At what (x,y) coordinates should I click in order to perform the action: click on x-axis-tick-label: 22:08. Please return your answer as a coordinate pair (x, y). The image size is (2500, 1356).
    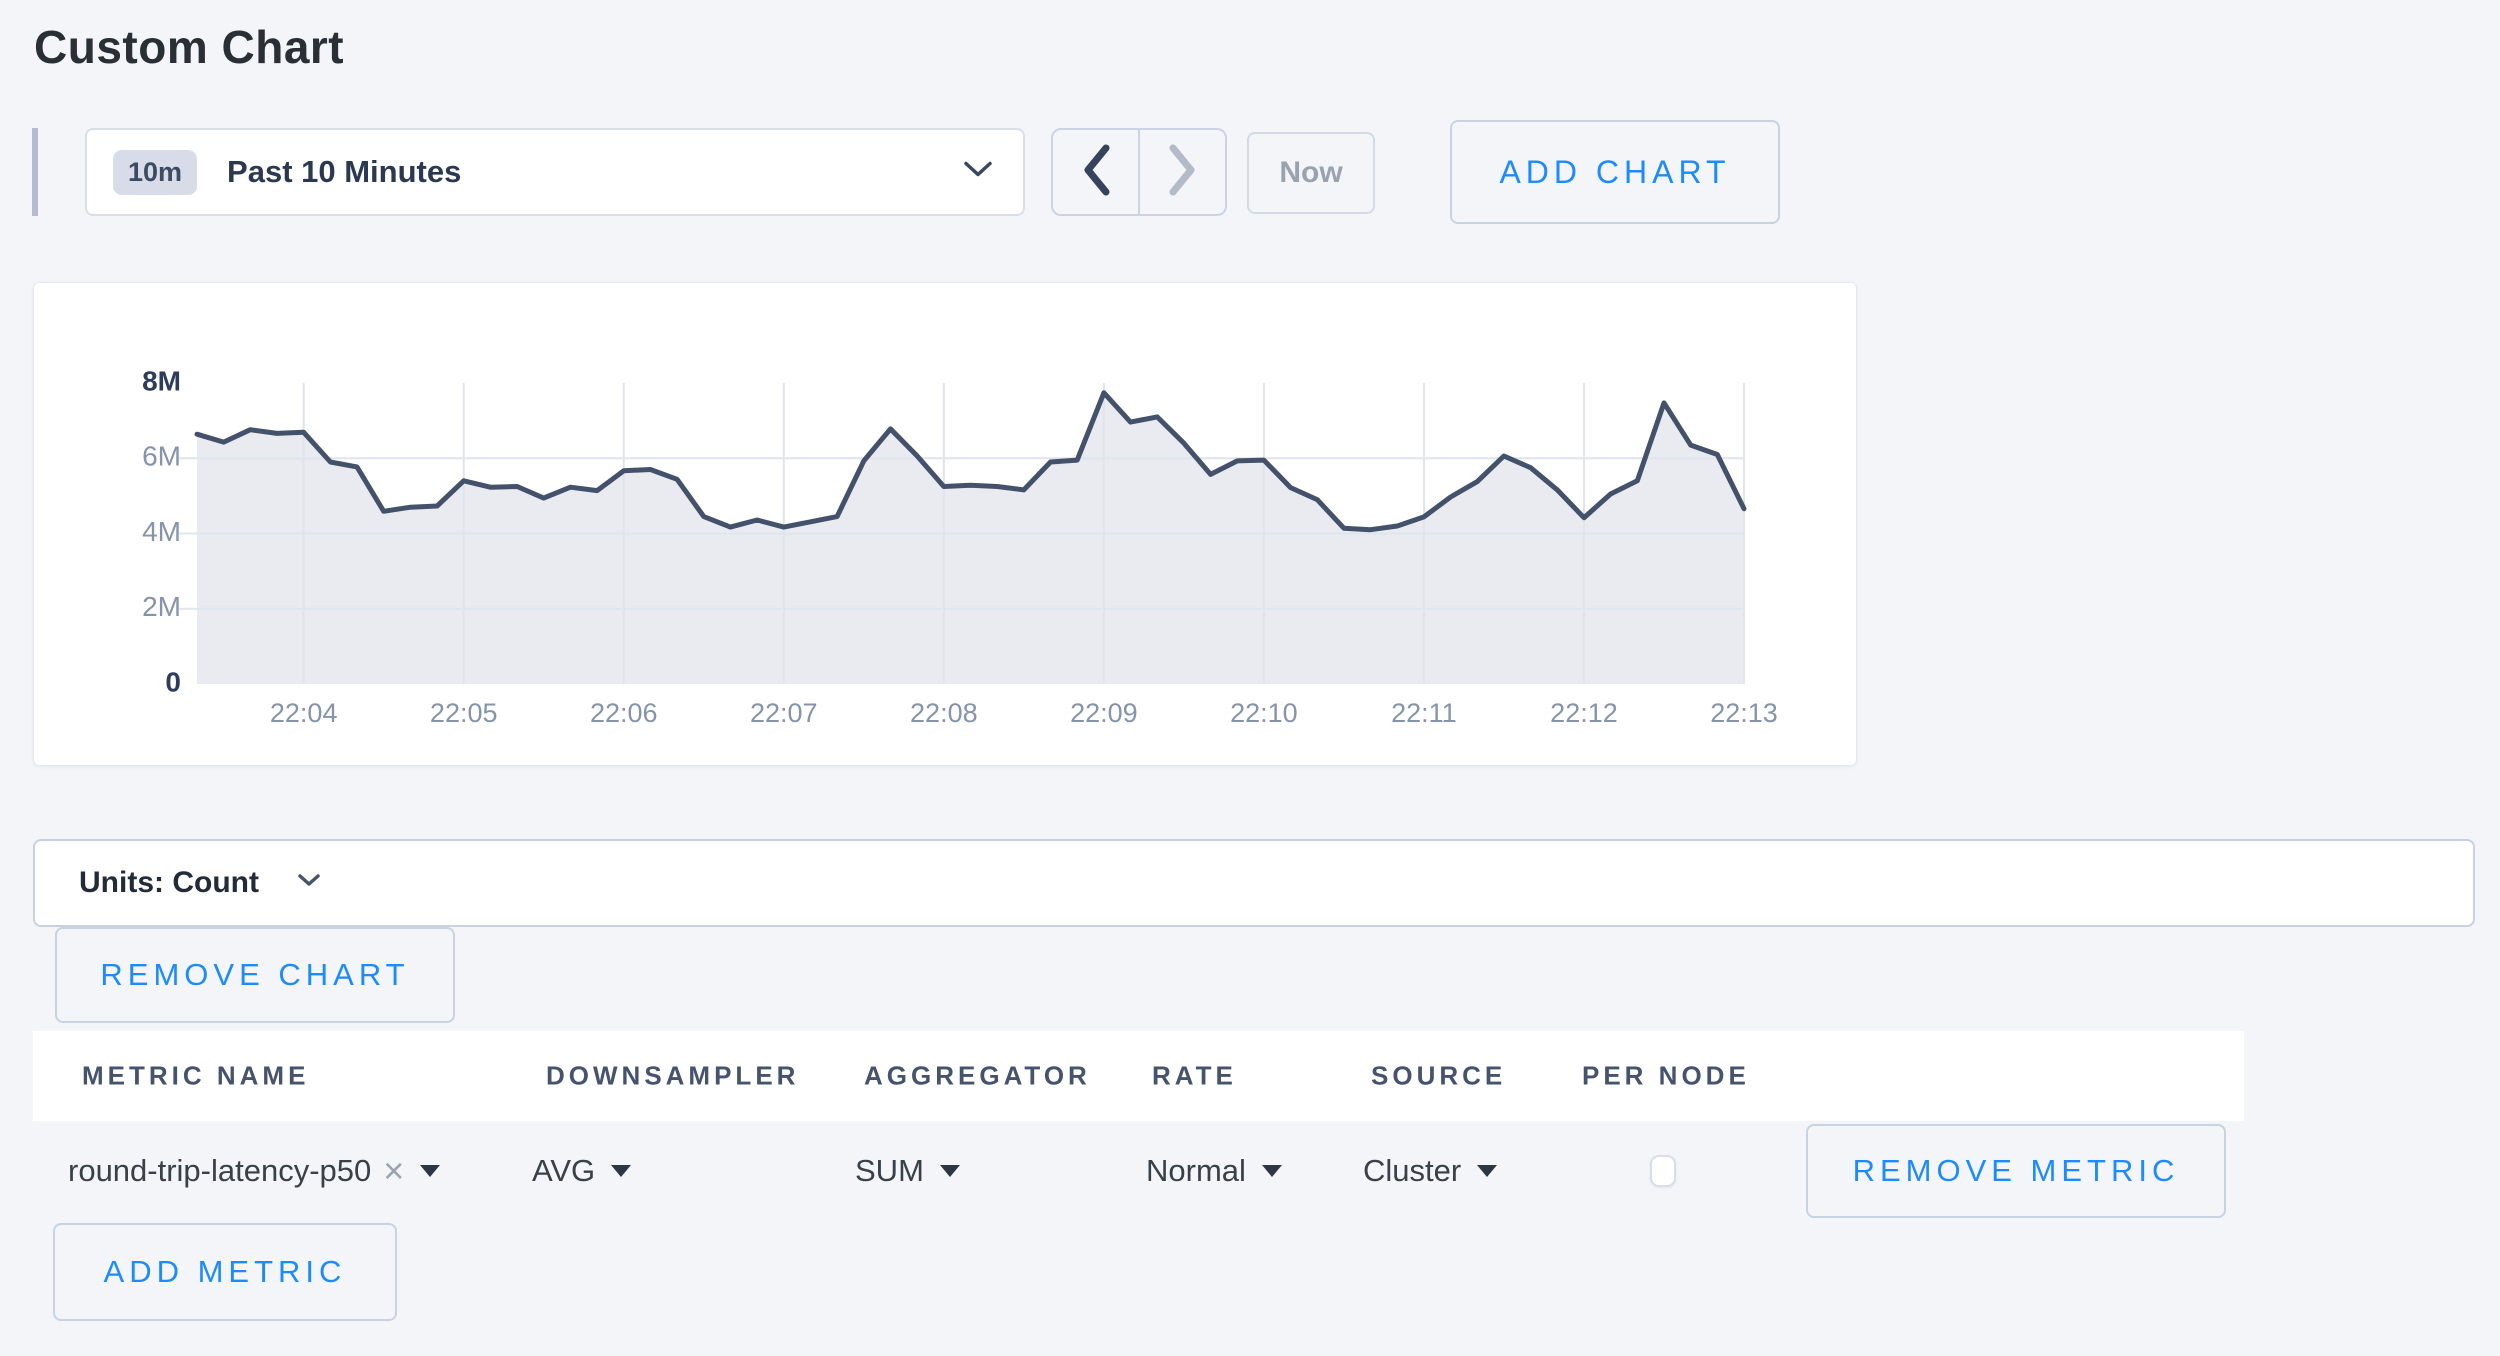
    Looking at the image, I should click on (944, 713).